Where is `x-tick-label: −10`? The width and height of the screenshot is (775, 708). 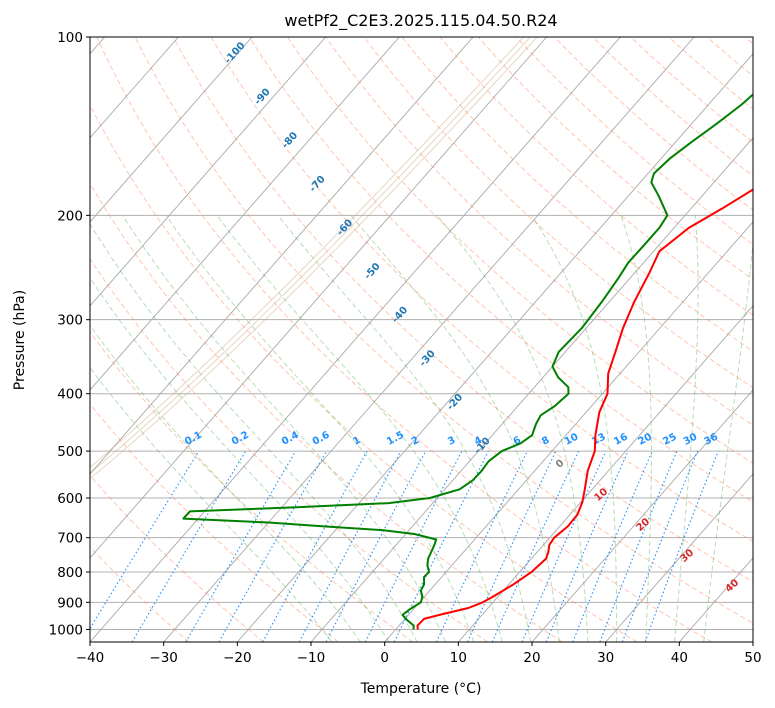 x-tick-label: −10 is located at coordinates (311, 658).